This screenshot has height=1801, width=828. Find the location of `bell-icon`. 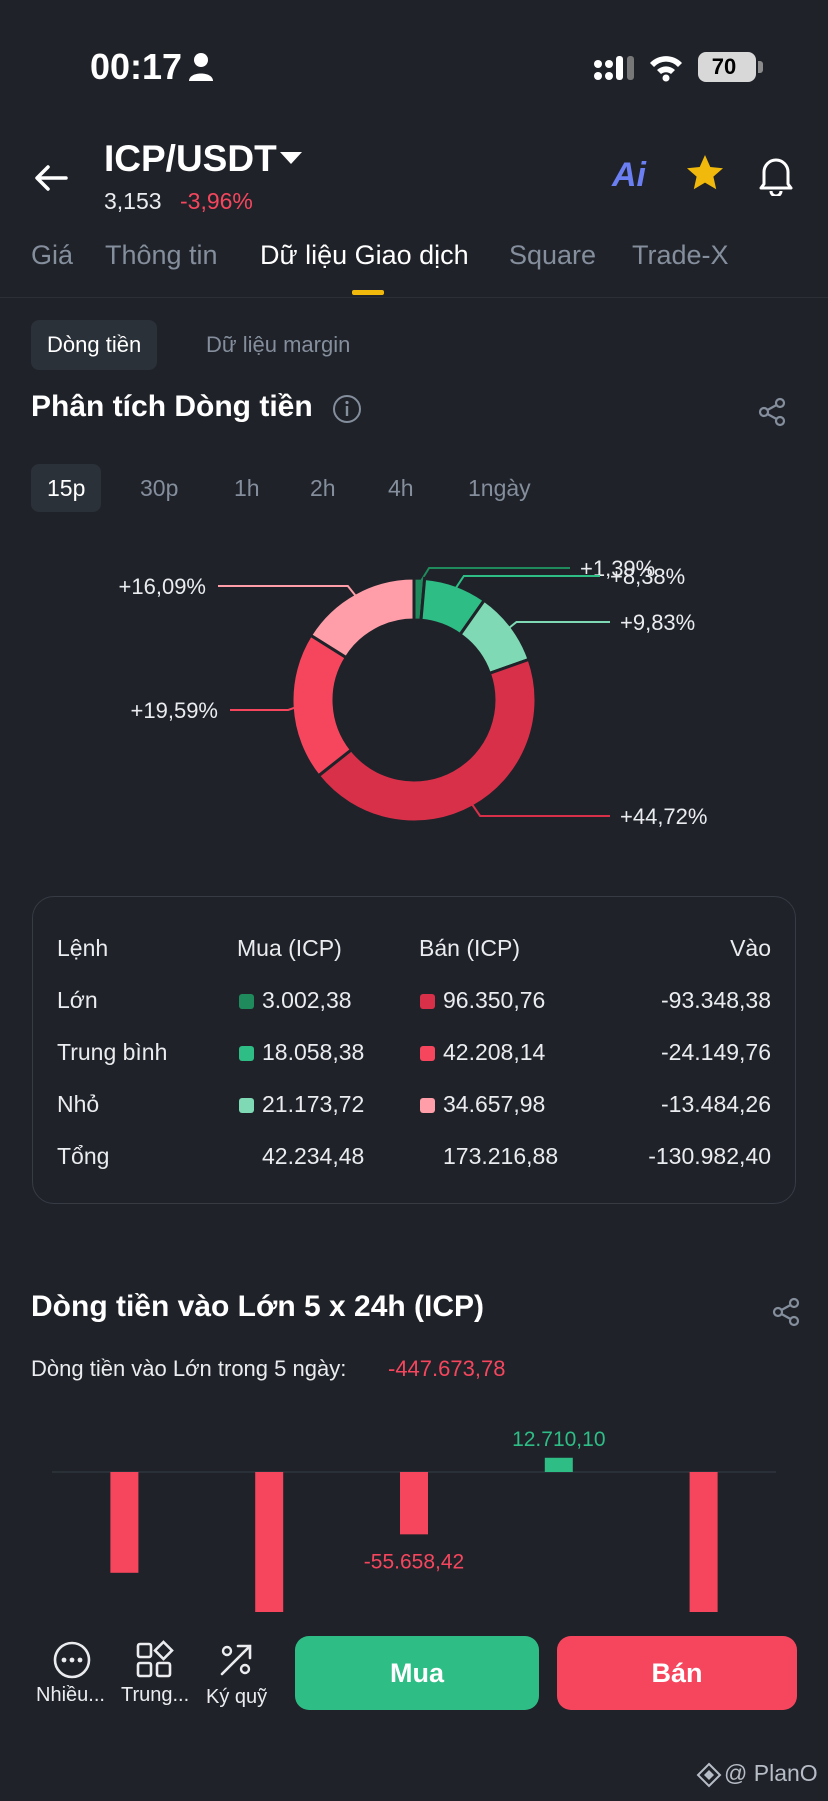

bell-icon is located at coordinates (776, 174).